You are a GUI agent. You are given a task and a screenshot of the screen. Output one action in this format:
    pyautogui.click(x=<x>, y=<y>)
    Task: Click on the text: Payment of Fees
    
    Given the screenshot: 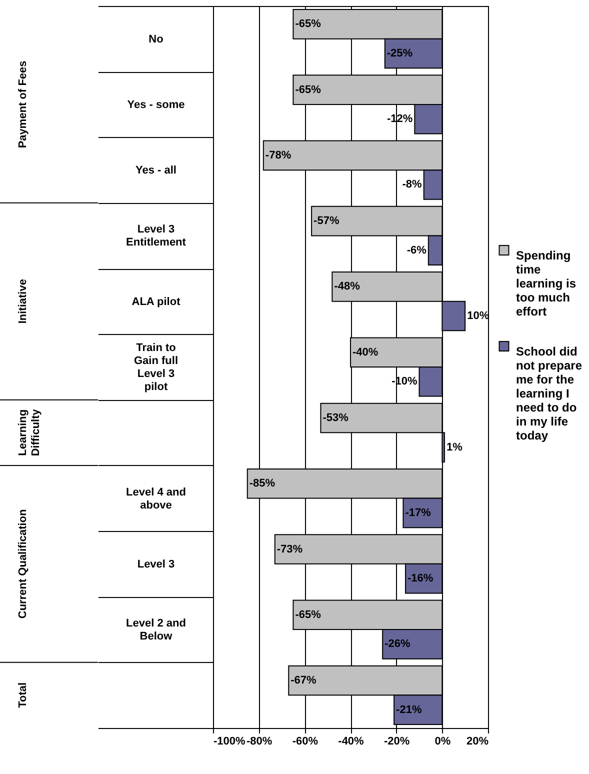 What is the action you would take?
    pyautogui.click(x=23, y=104)
    